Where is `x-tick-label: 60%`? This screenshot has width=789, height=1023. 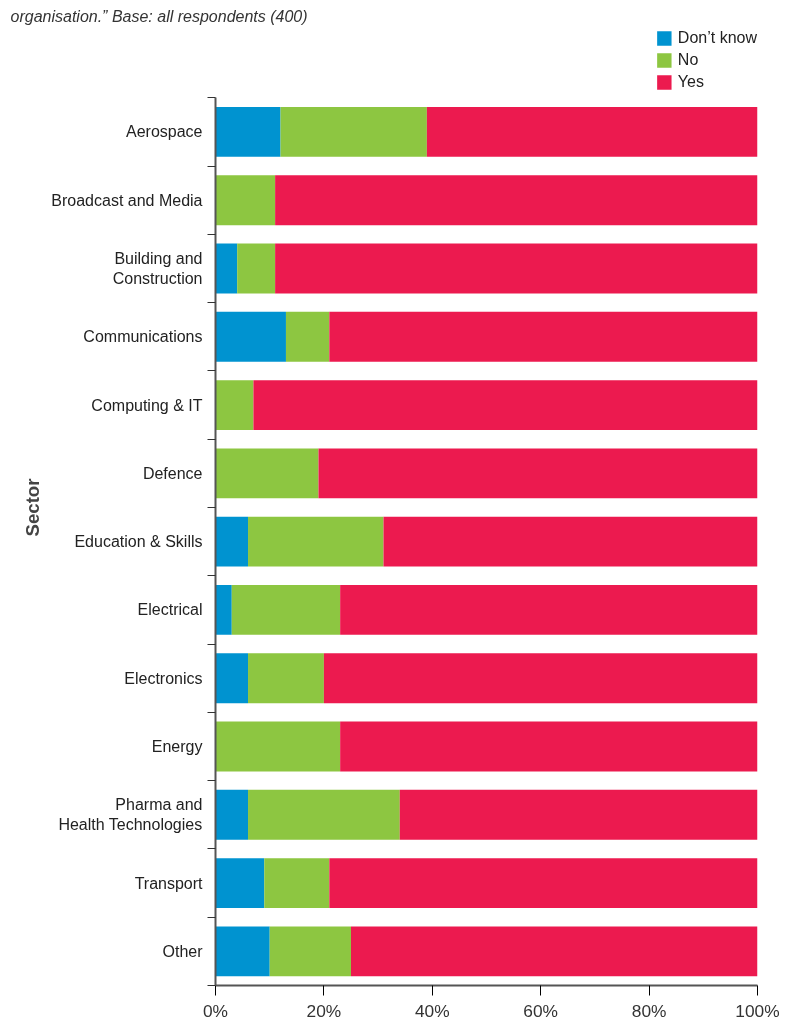
x-tick-label: 60% is located at coordinates (541, 1010).